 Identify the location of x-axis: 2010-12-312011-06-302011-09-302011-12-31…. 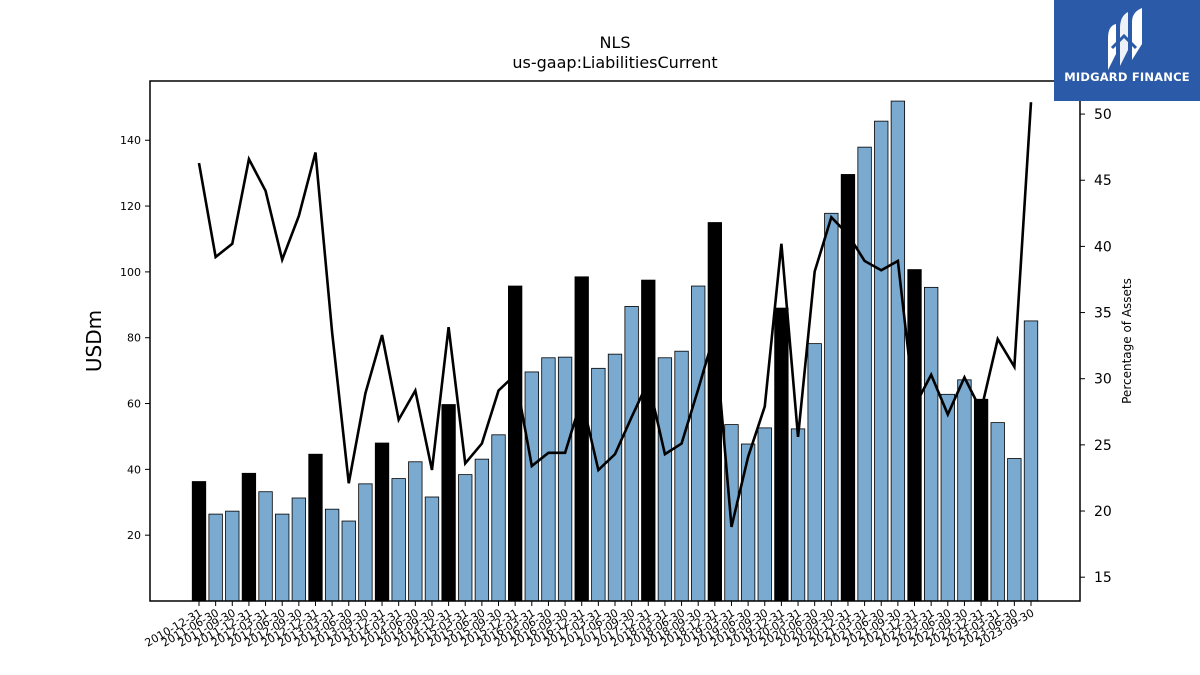
(590, 625).